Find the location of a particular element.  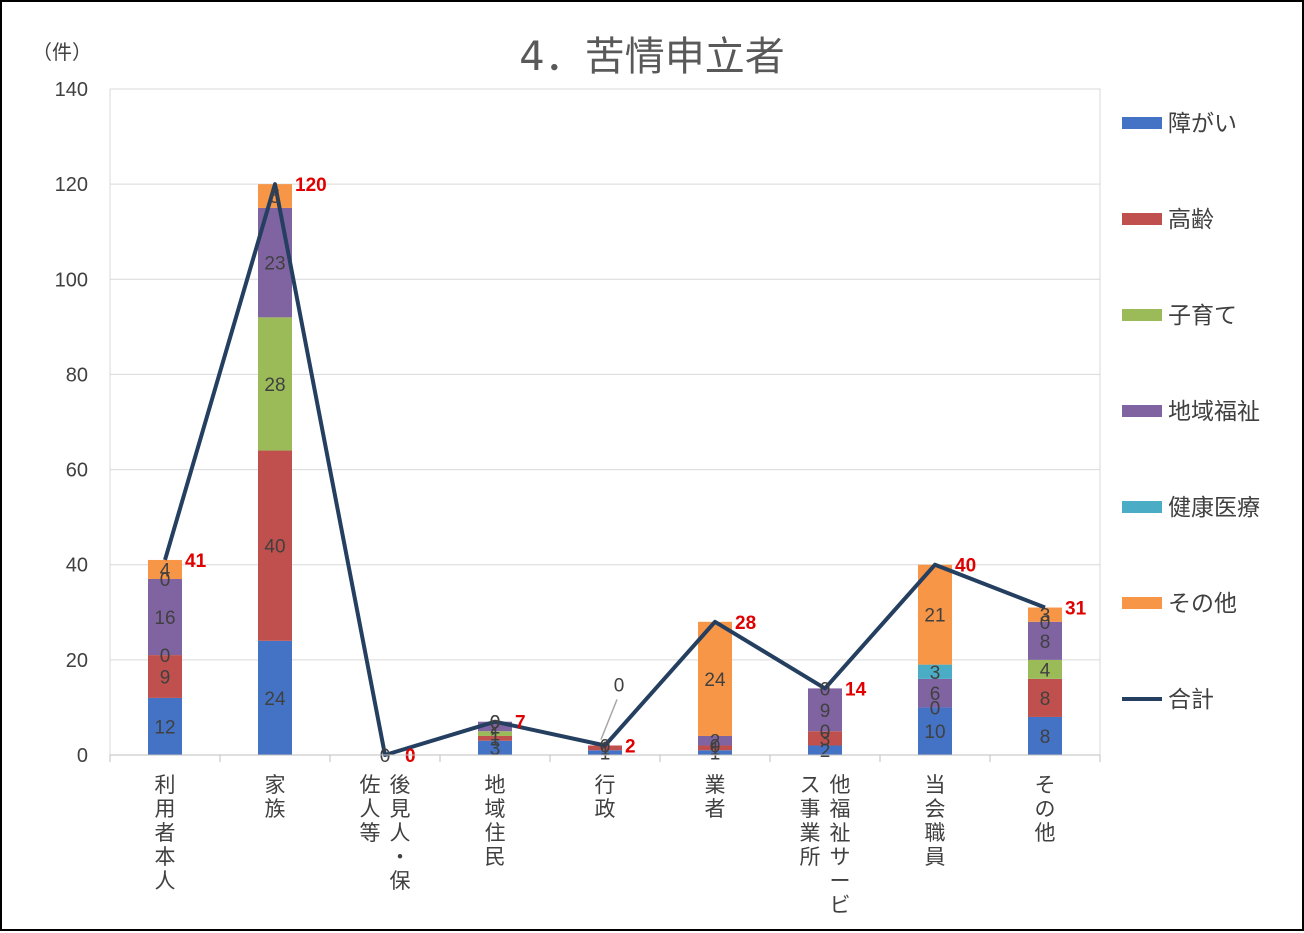

segment-data-label: 28 is located at coordinates (274, 385).